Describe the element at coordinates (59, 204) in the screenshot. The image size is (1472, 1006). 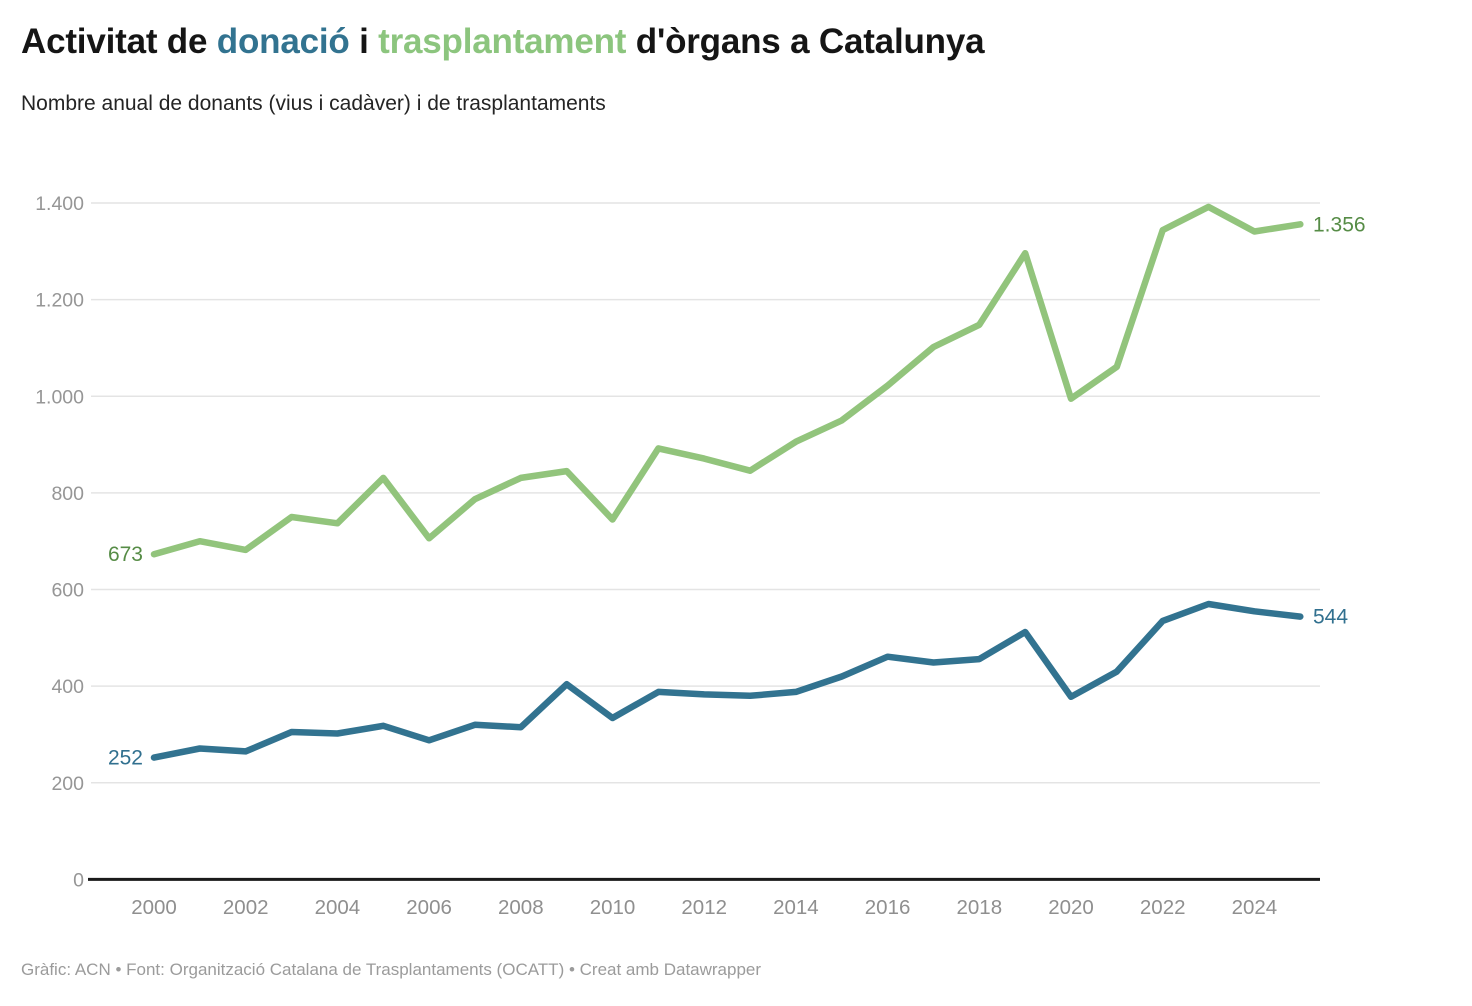
I see `y-axis-label-1400: 1.400` at that location.